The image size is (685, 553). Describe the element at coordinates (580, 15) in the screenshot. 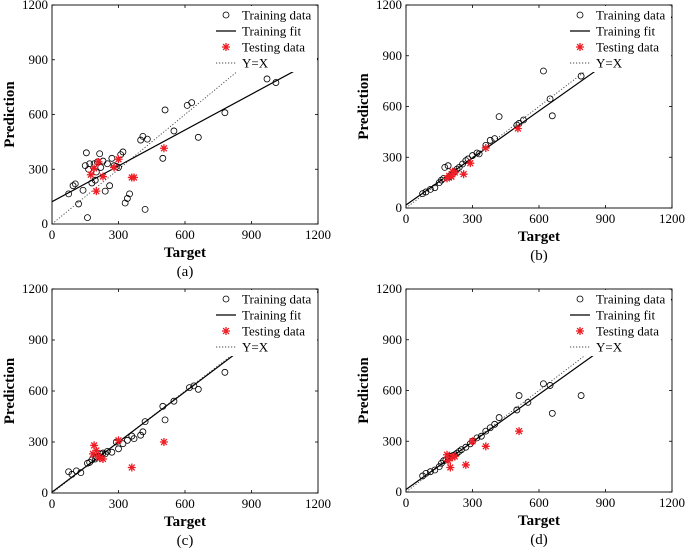

I see `legend-marker-training-data` at that location.